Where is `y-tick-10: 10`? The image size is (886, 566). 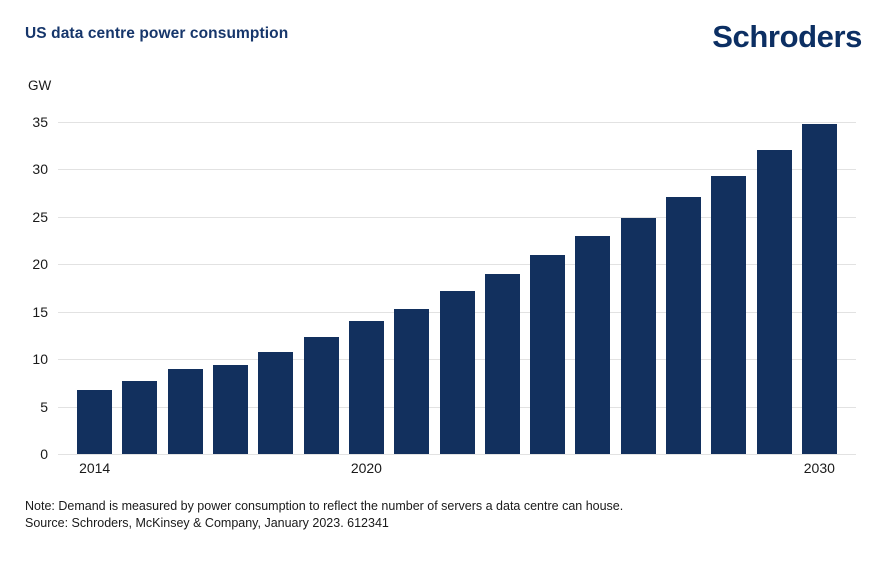
y-tick-10: 10 is located at coordinates (40, 359).